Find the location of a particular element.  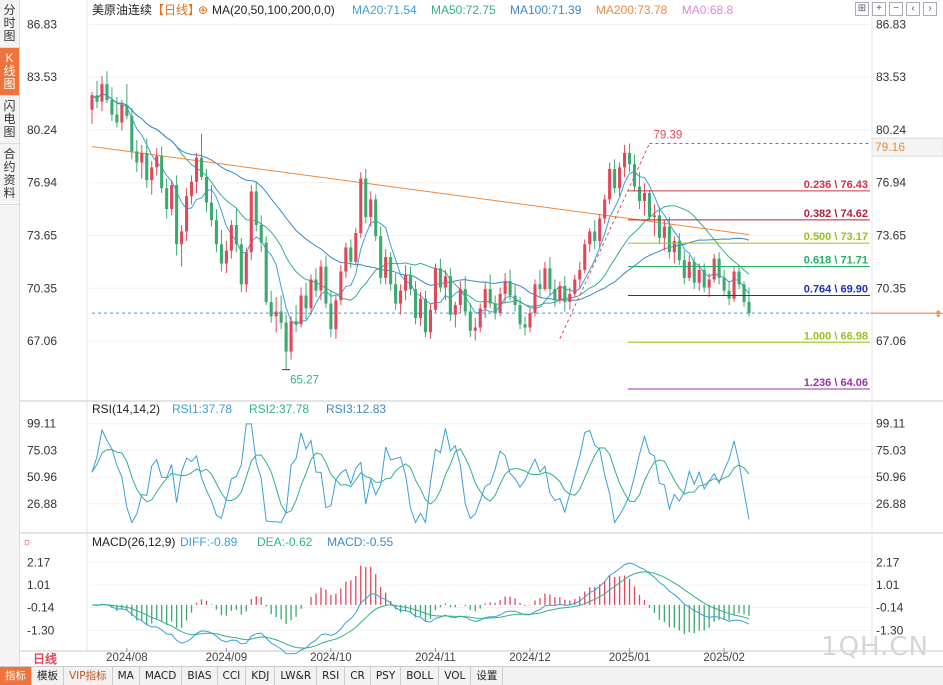

macd-title: MACD(26,12,9) is located at coordinates (133, 542).